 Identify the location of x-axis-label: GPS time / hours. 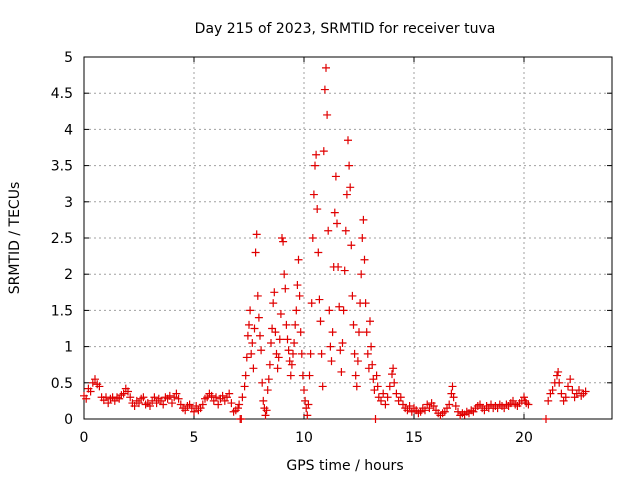
(344, 466).